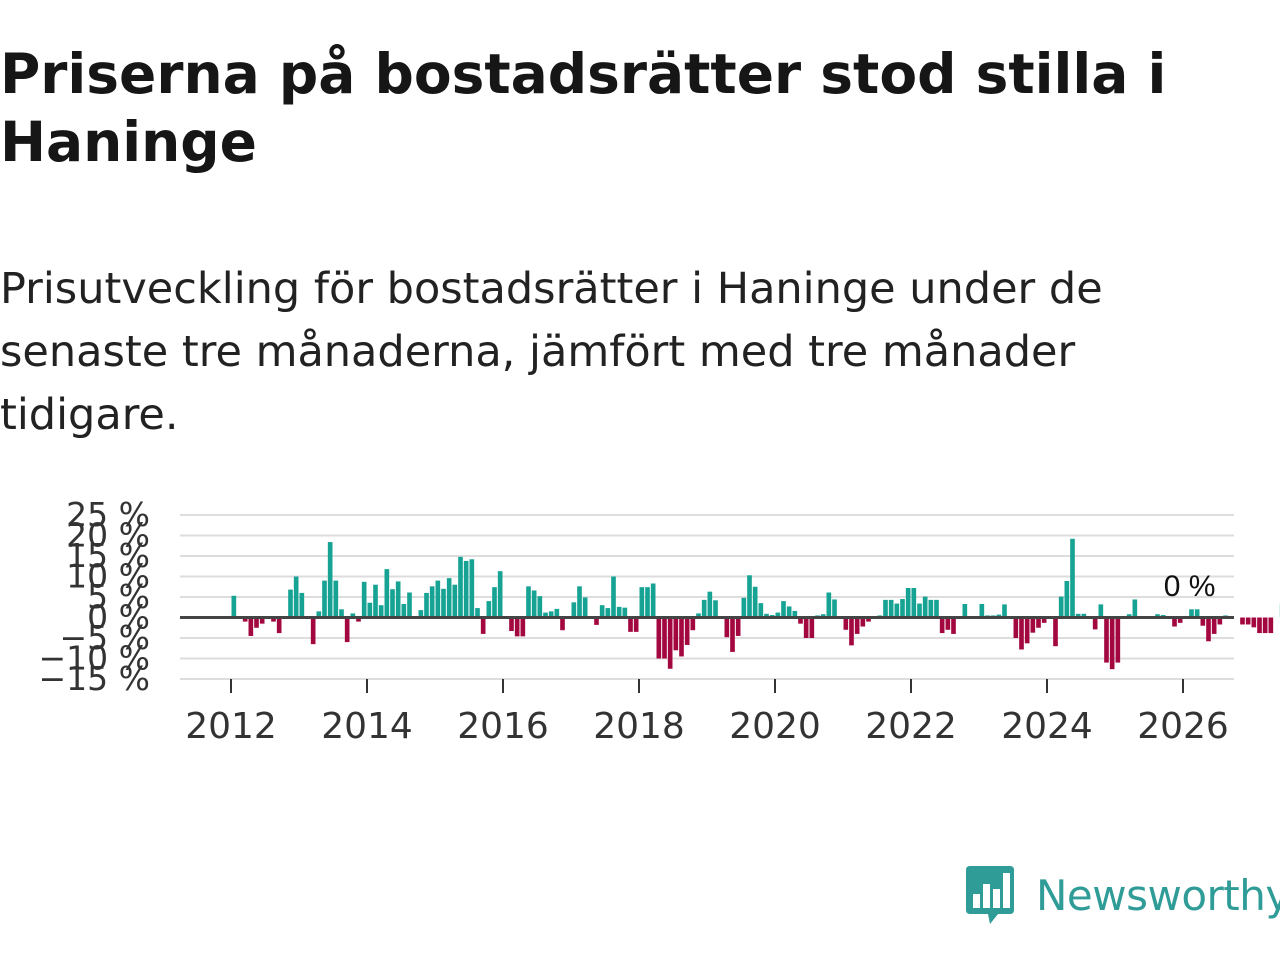 The image size is (1280, 960). Describe the element at coordinates (95, 678) in the screenshot. I see `y-tick-label: −15 %` at that location.